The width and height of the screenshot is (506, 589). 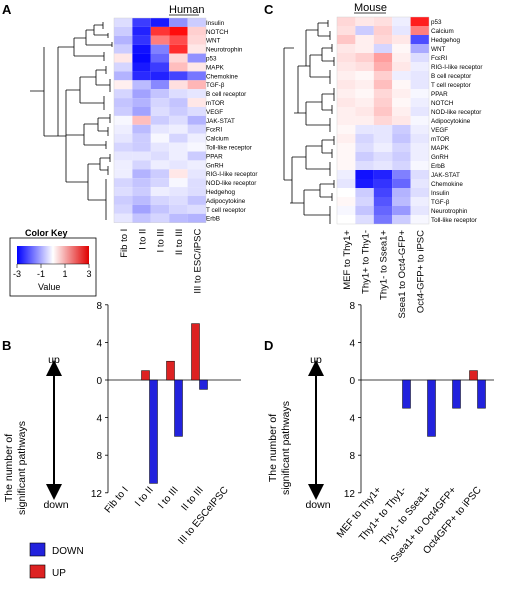 What do you see at coordinates (229, 148) in the screenshot?
I see `human-pathway-label: Toll-like receptor` at bounding box center [229, 148].